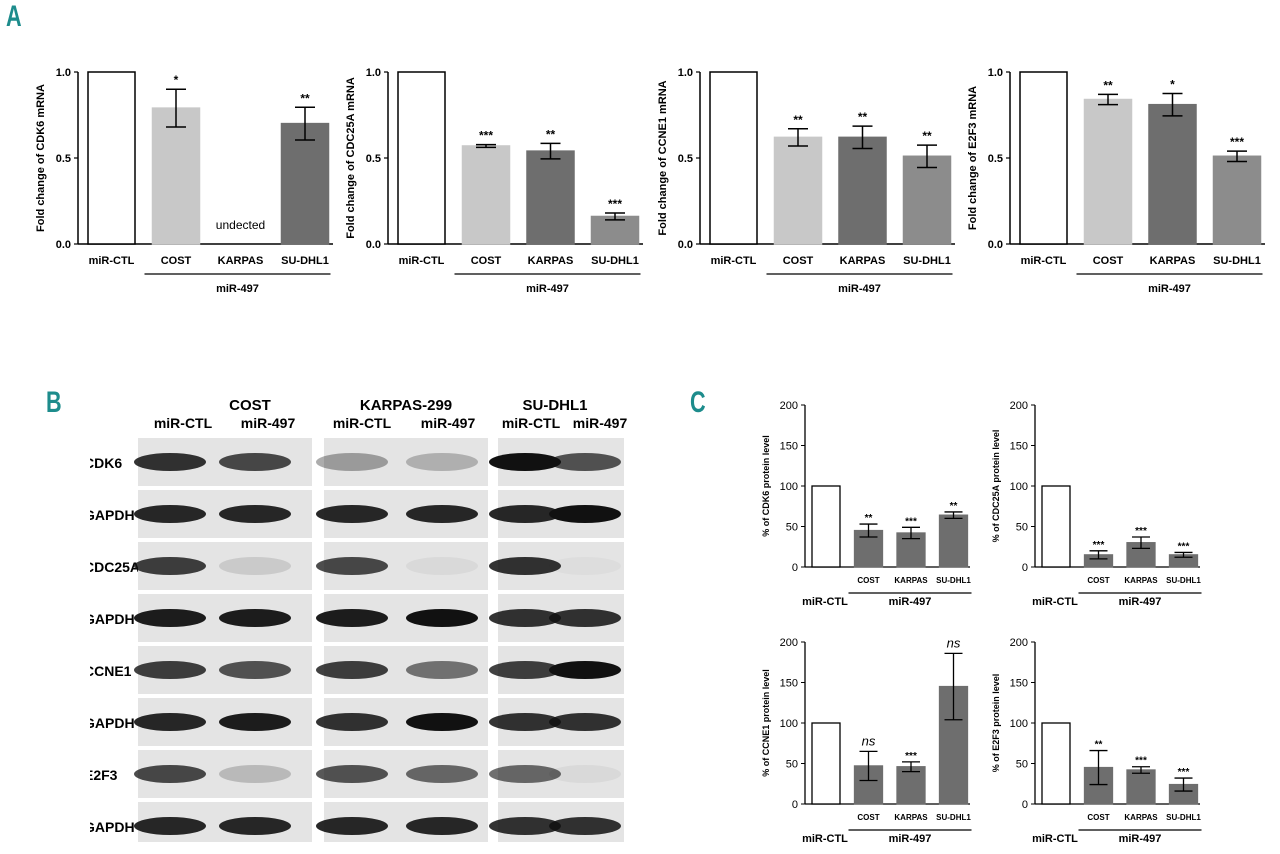 The image size is (1280, 854). What do you see at coordinates (41, 158) in the screenshot?
I see `y-axis-label: Fold change of CDK6 mRNA` at bounding box center [41, 158].